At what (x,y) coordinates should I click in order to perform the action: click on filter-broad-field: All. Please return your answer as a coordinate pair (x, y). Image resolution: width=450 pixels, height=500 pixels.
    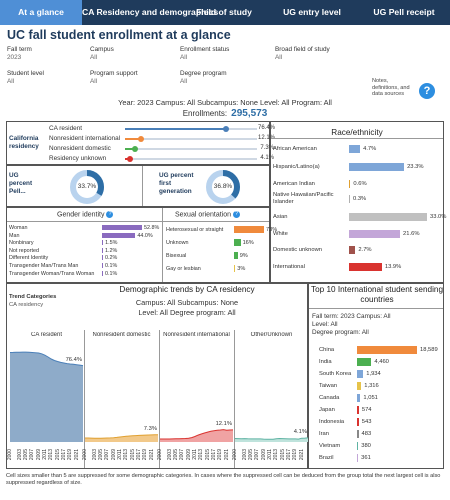
    Looking at the image, I should click on (279, 57).